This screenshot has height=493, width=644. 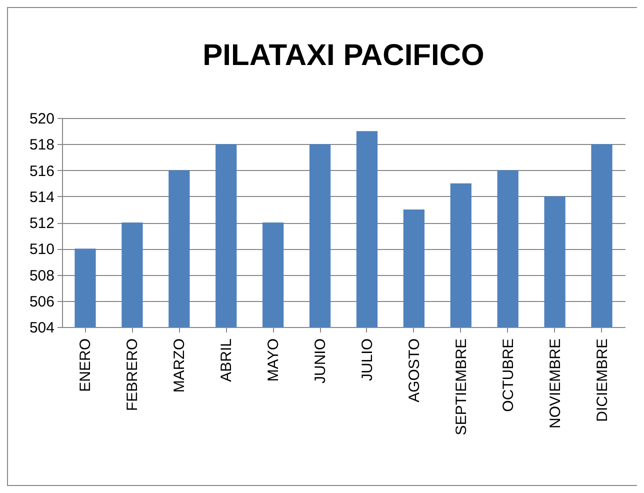 What do you see at coordinates (41, 301) in the screenshot?
I see `y-tick-label: 506` at bounding box center [41, 301].